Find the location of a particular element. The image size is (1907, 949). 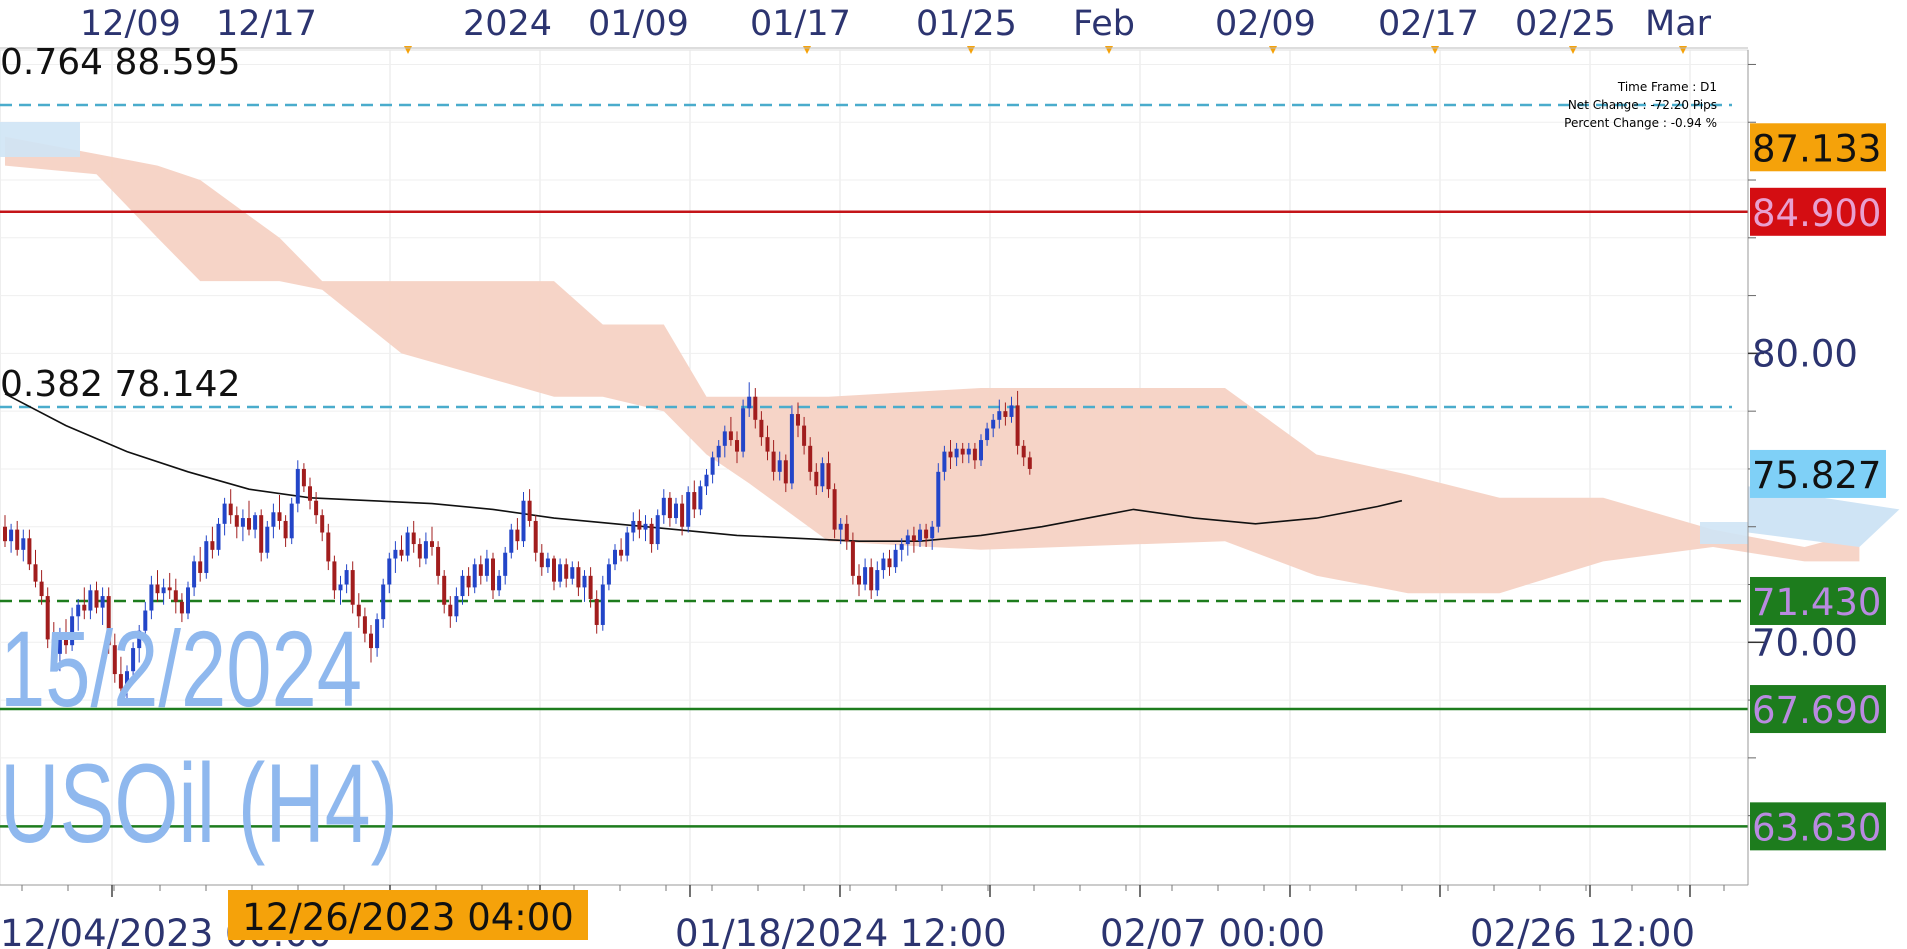

top-date-label-6: Feb is located at coordinates (1104, 24).